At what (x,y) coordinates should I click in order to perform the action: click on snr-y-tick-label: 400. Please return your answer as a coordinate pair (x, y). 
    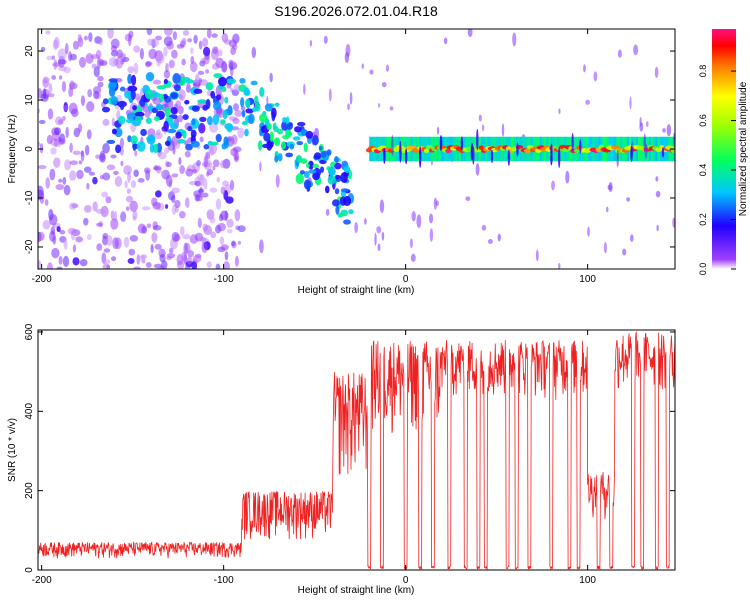
    Looking at the image, I should click on (29, 411).